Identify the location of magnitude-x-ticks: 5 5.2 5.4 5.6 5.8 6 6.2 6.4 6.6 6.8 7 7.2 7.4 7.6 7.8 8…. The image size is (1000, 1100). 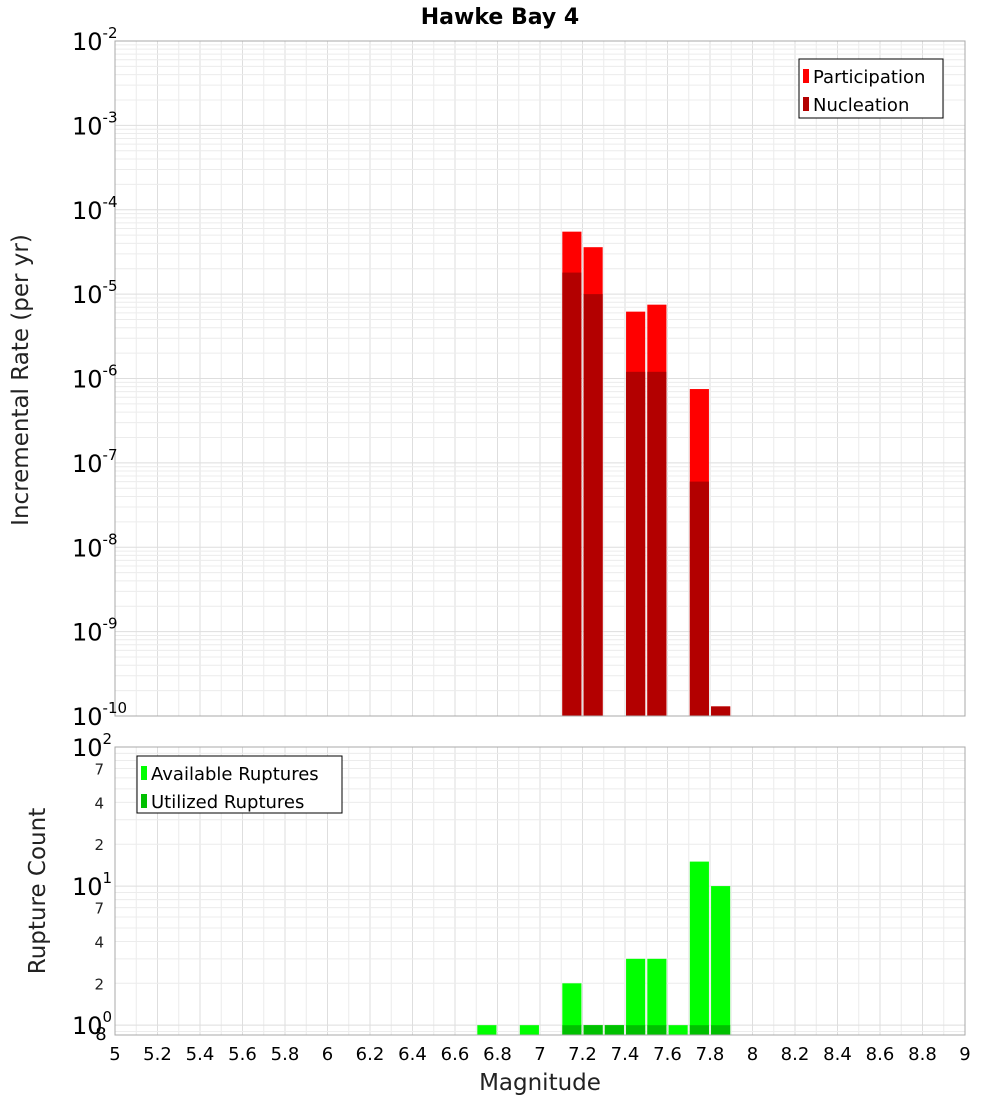
(539, 1054).